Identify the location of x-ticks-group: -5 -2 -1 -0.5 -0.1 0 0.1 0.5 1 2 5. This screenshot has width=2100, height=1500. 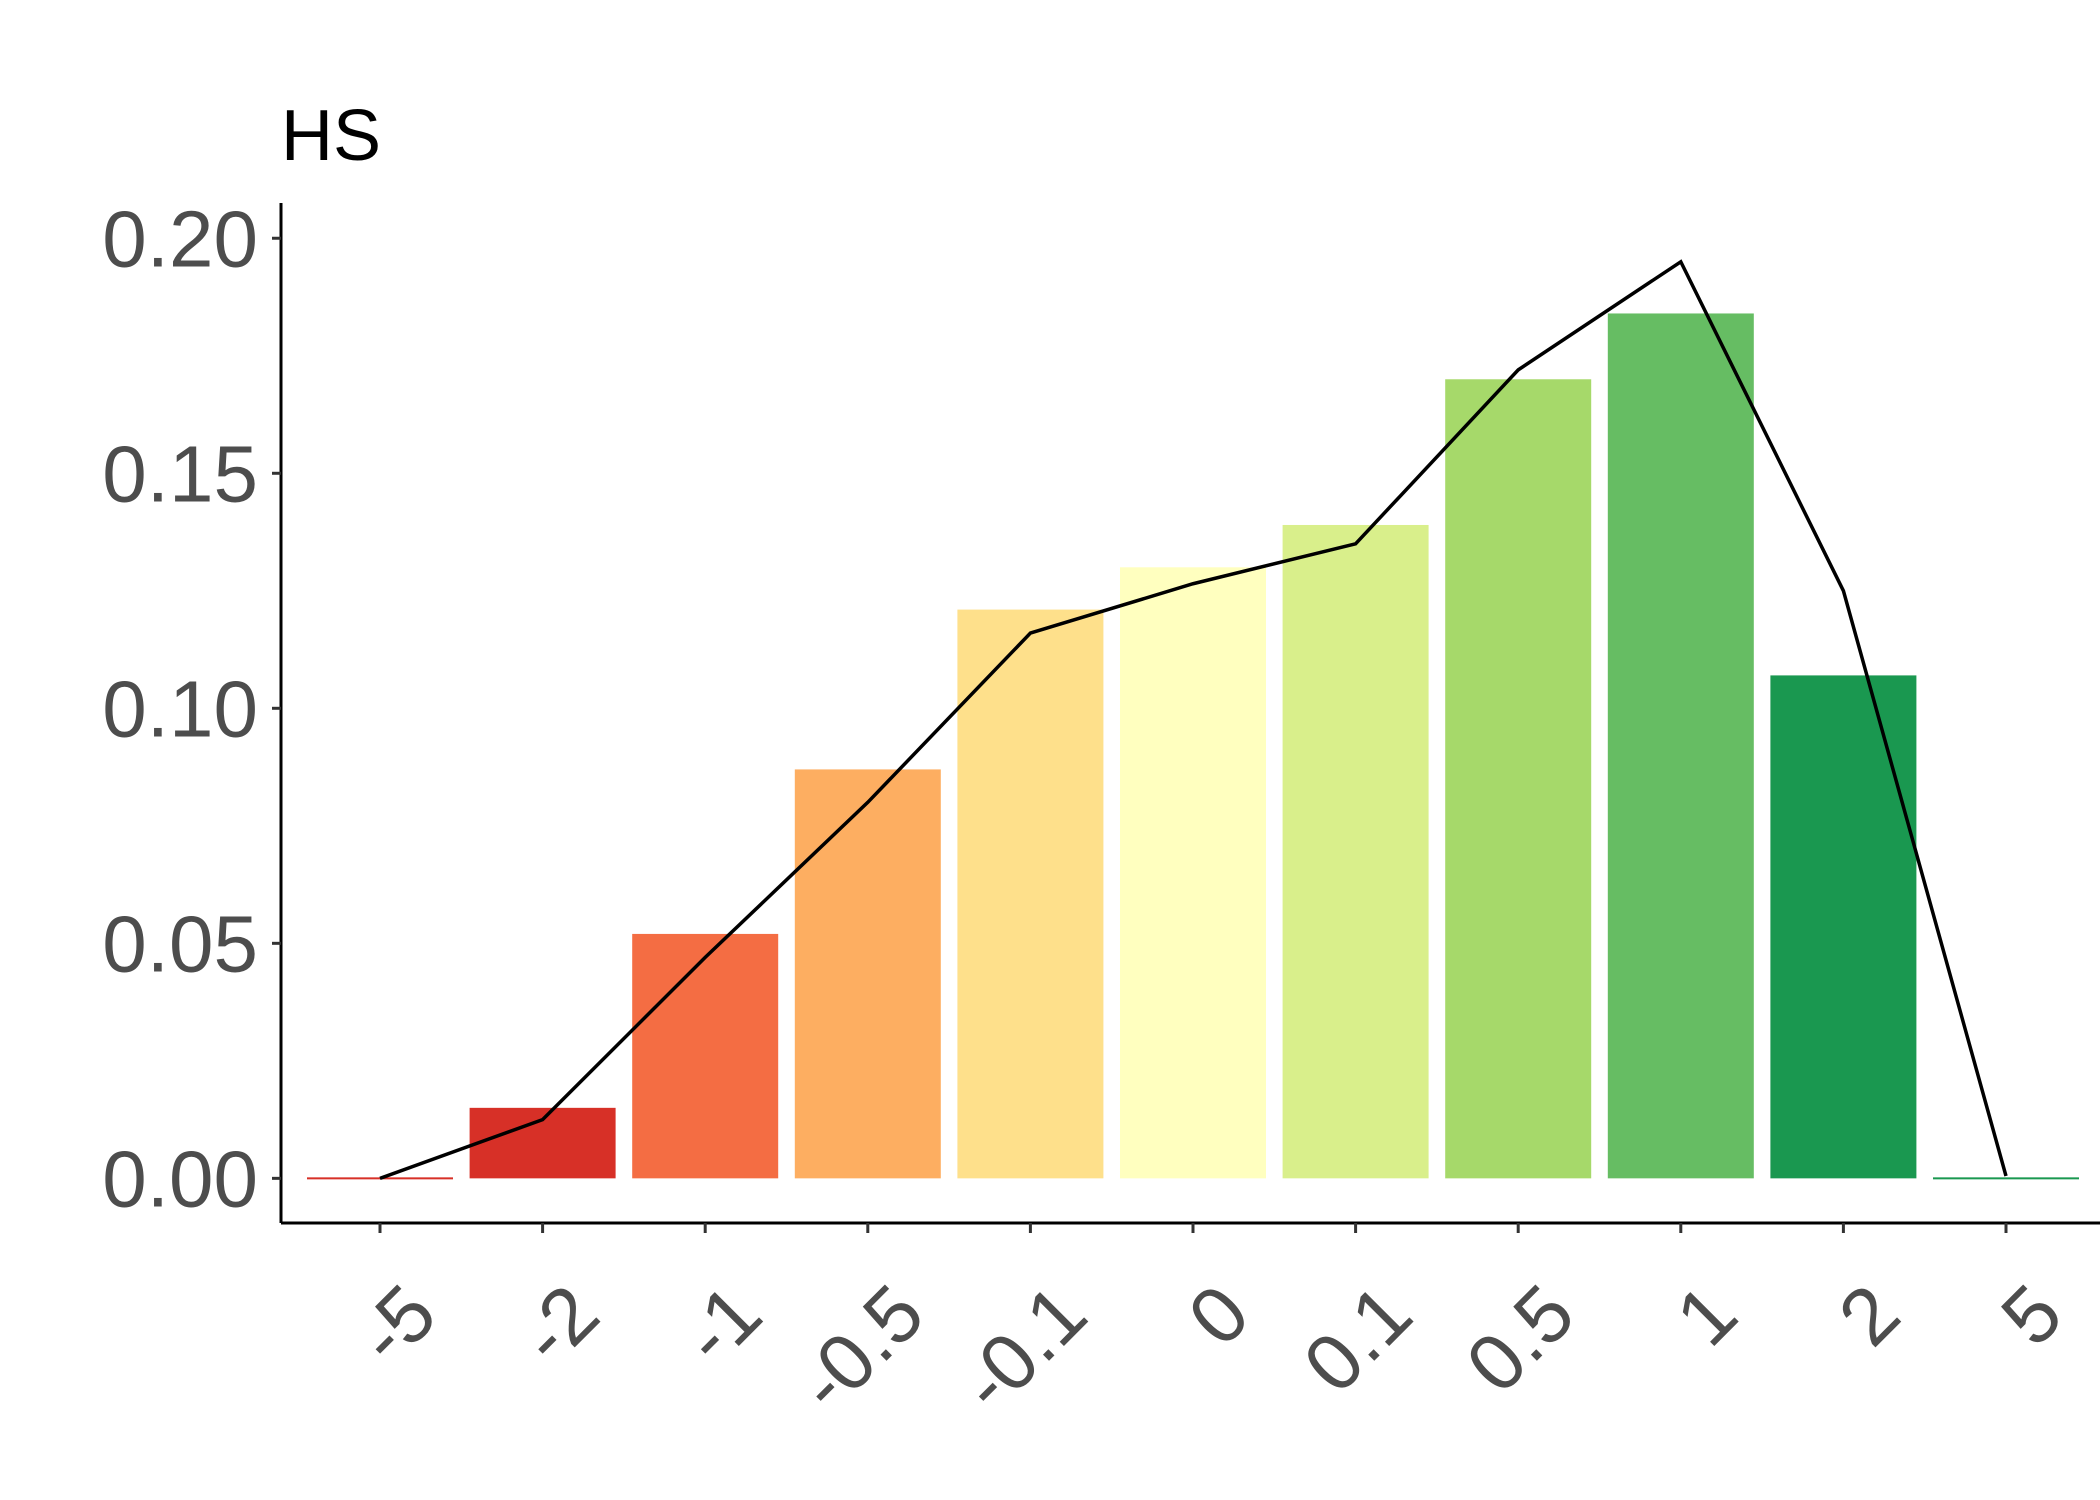
(1209, 1325).